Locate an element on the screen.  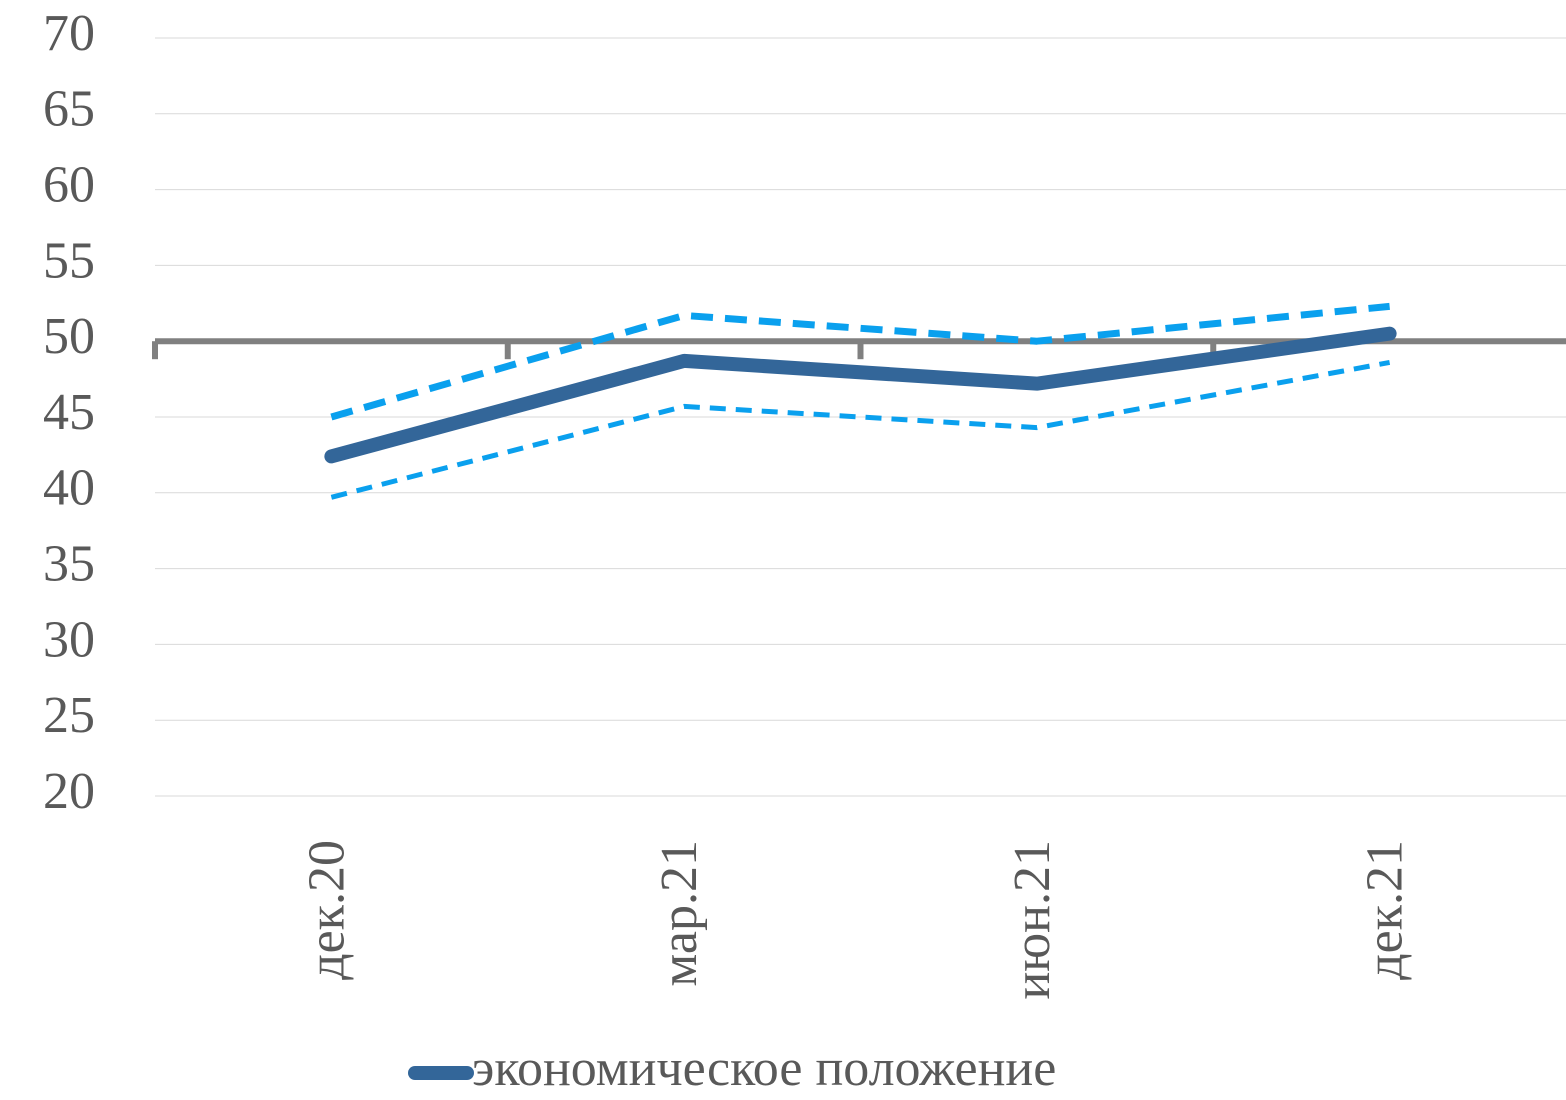
y-tick-label: 40 is located at coordinates (69, 488).